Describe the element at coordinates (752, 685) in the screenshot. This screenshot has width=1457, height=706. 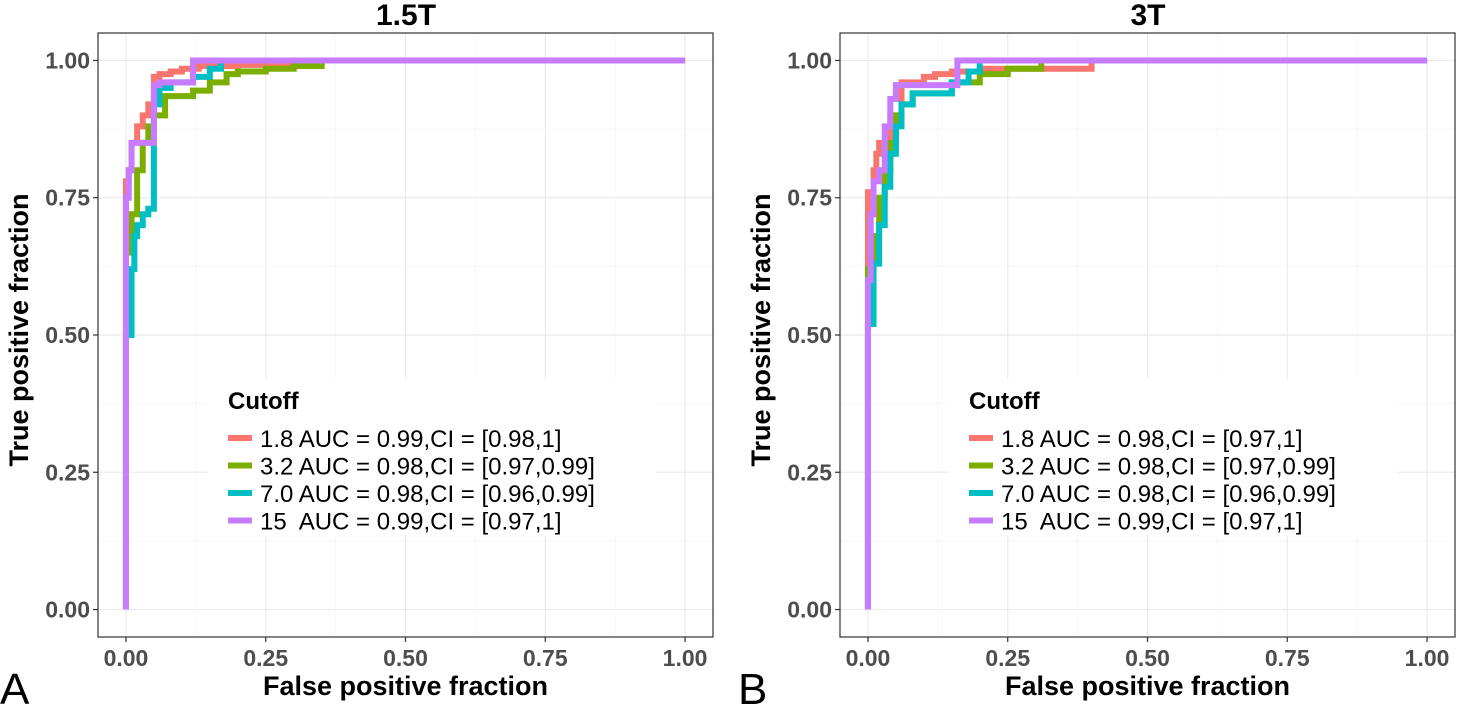
I see `panel-label: B` at that location.